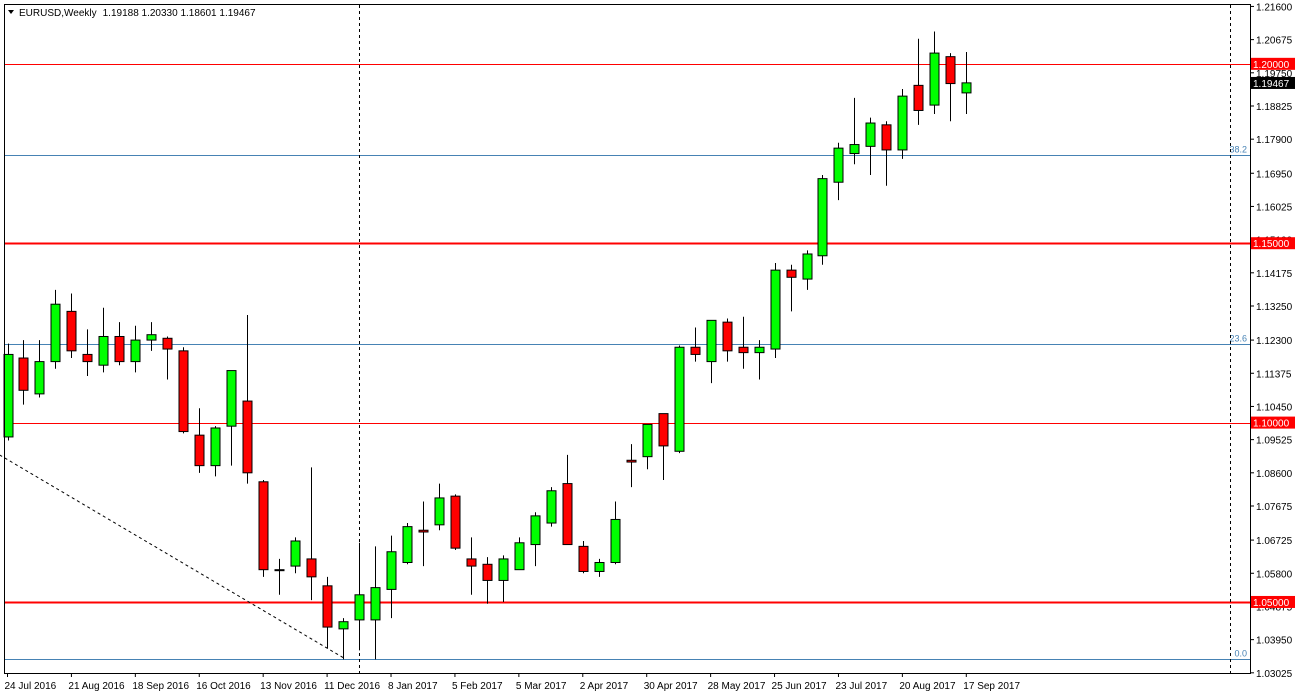  Describe the element at coordinates (96, 686) in the screenshot. I see `x-tick-label: 21 Aug 2016` at that location.